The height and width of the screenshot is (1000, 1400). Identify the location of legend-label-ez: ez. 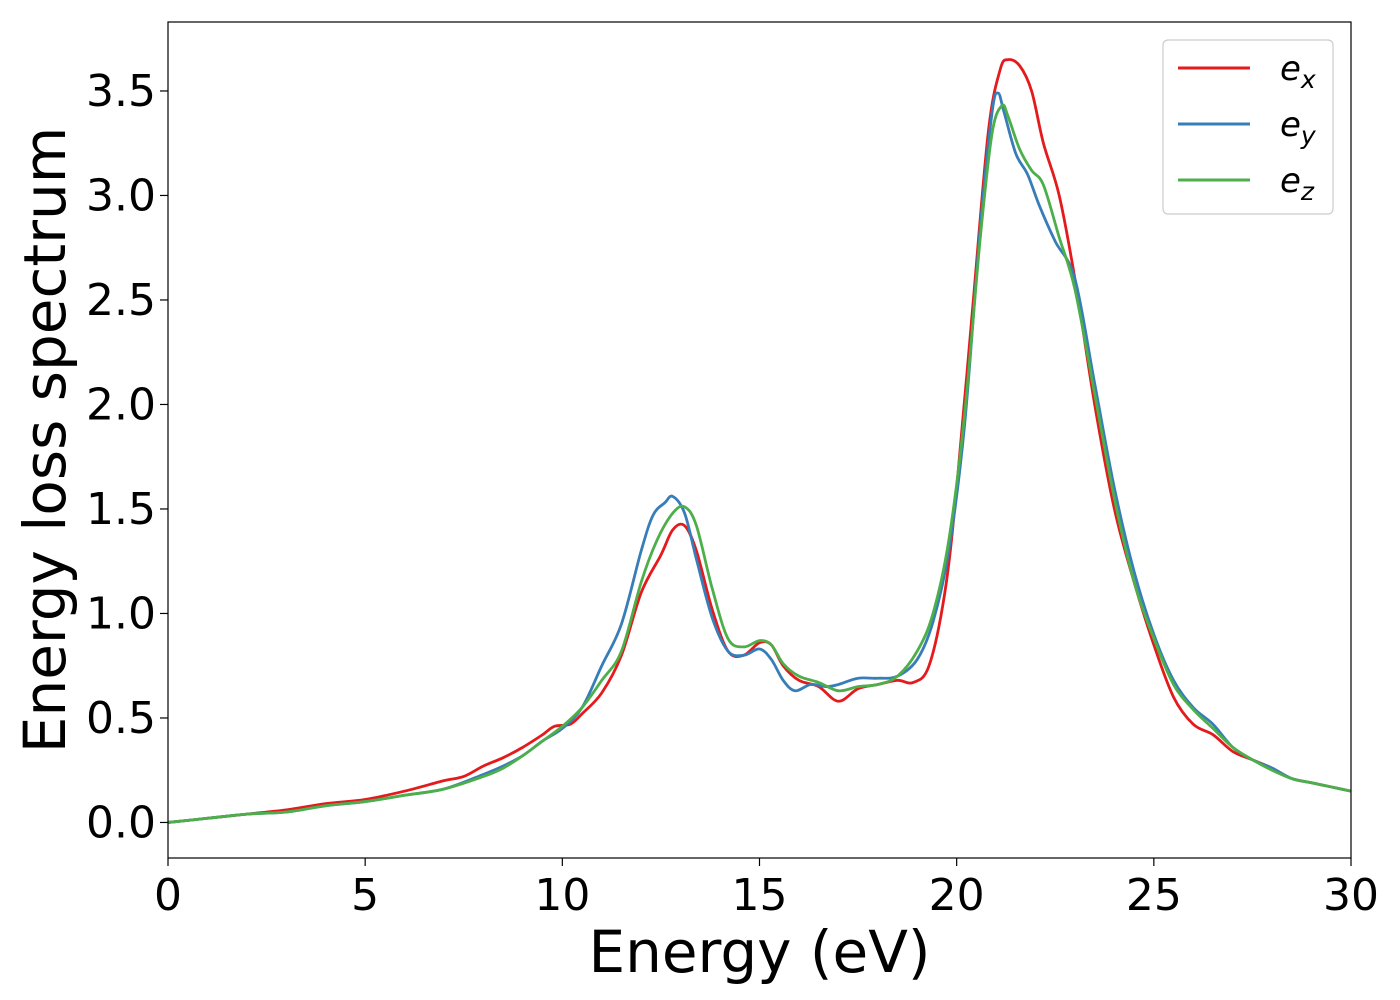
(1297, 183).